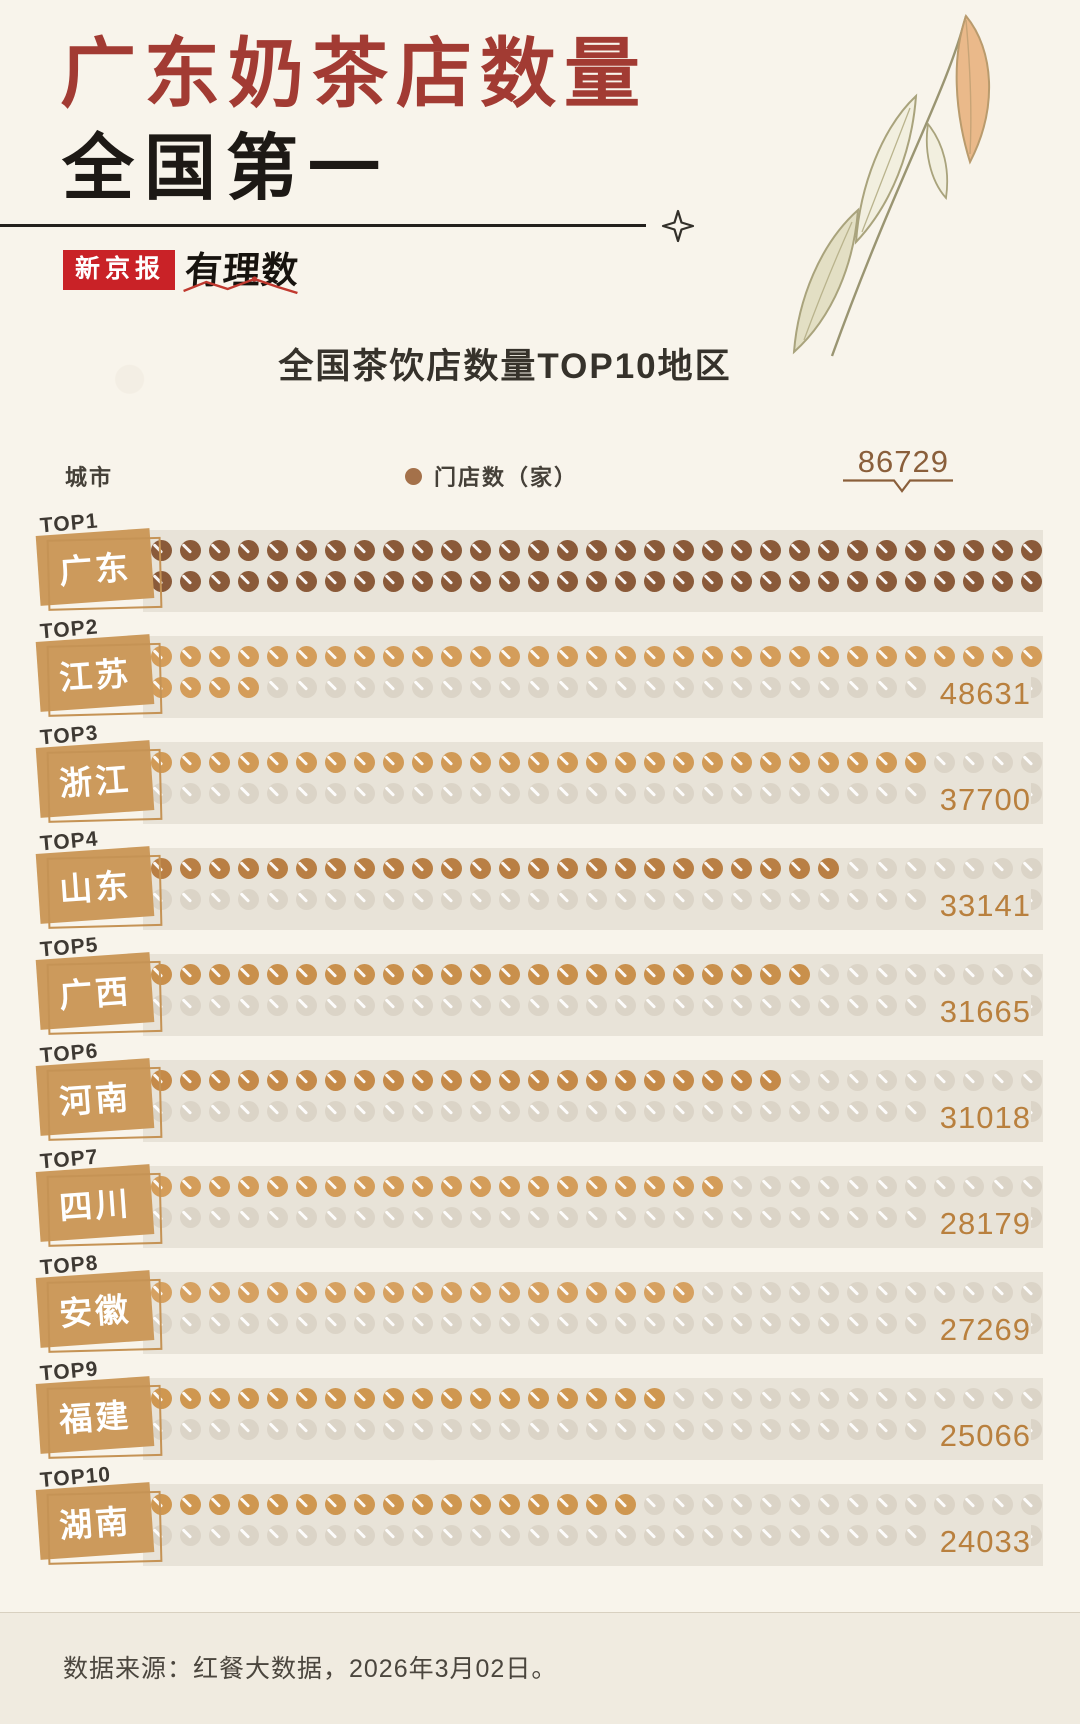 The width and height of the screenshot is (1080, 1724). I want to click on top-value-callout-icon, so click(898, 489).